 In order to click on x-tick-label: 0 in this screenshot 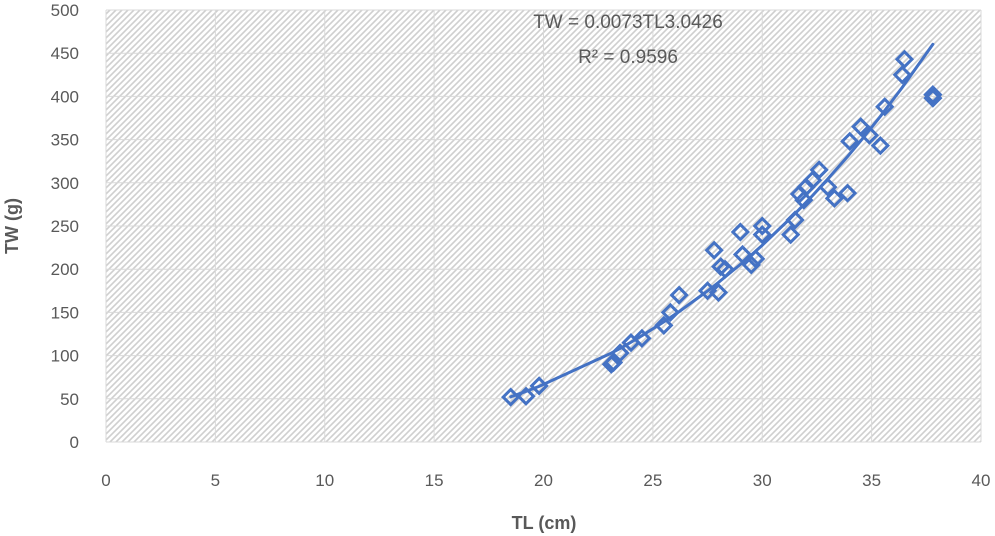, I will do `click(105, 480)`.